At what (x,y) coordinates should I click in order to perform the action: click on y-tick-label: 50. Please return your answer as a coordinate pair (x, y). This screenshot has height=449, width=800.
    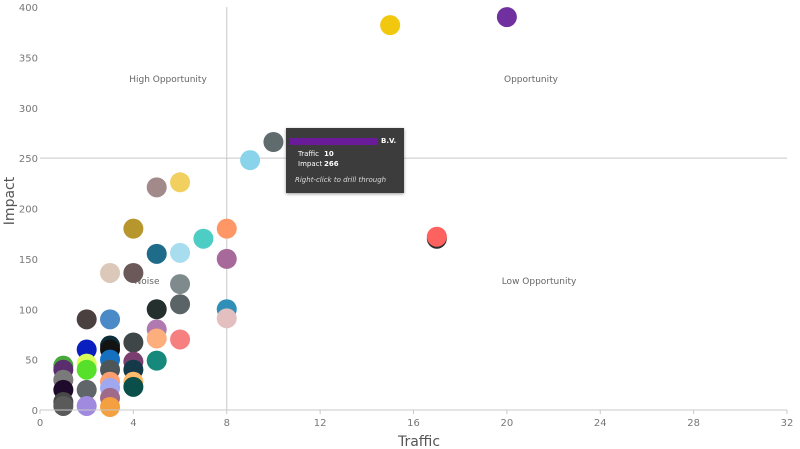
    Looking at the image, I should click on (31, 361).